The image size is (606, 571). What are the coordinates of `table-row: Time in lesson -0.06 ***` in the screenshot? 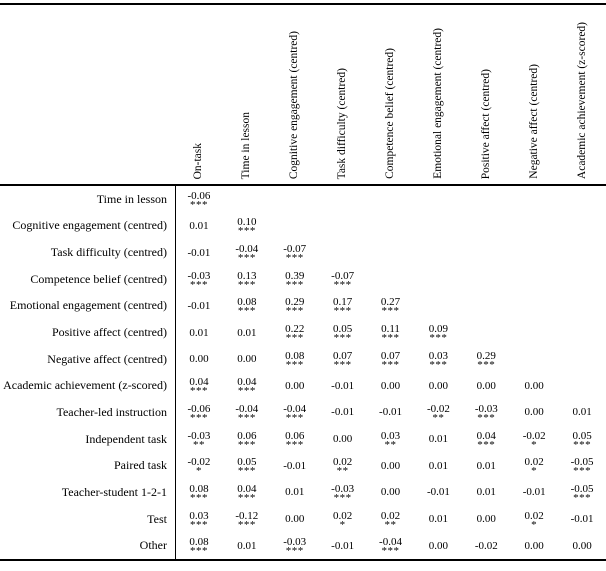 It's located at (303, 199).